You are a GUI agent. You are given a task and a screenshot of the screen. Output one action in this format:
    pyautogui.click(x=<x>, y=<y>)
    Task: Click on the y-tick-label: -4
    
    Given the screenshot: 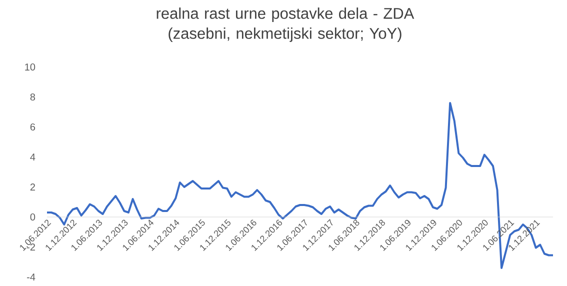 What is the action you would take?
    pyautogui.click(x=31, y=277)
    